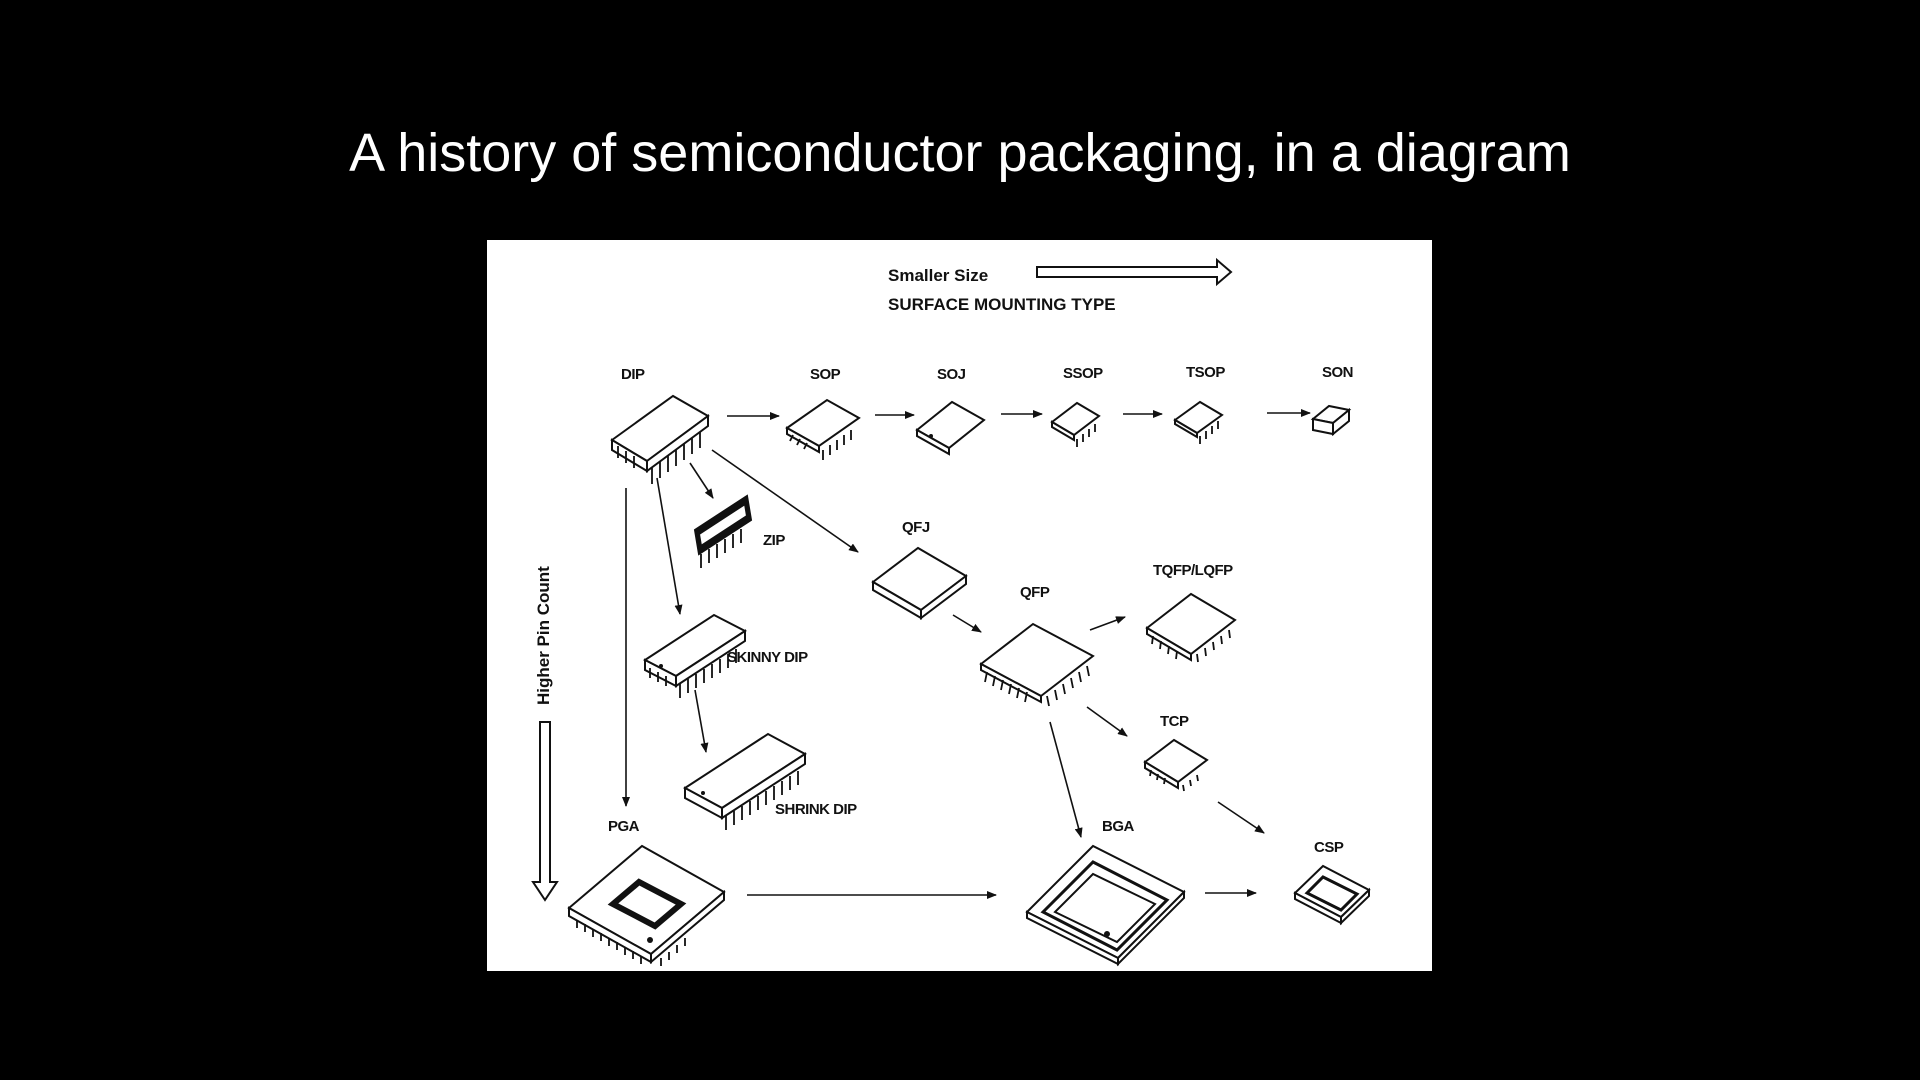 This screenshot has height=1080, width=1920. Describe the element at coordinates (633, 374) in the screenshot. I see `label-dip: DIP` at that location.